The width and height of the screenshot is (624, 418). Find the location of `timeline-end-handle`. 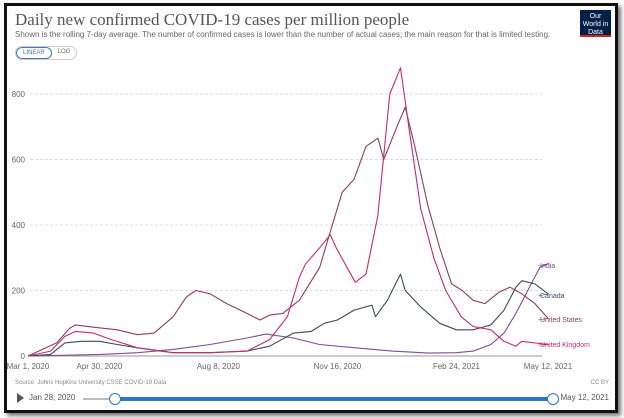

timeline-end-handle is located at coordinates (553, 399).